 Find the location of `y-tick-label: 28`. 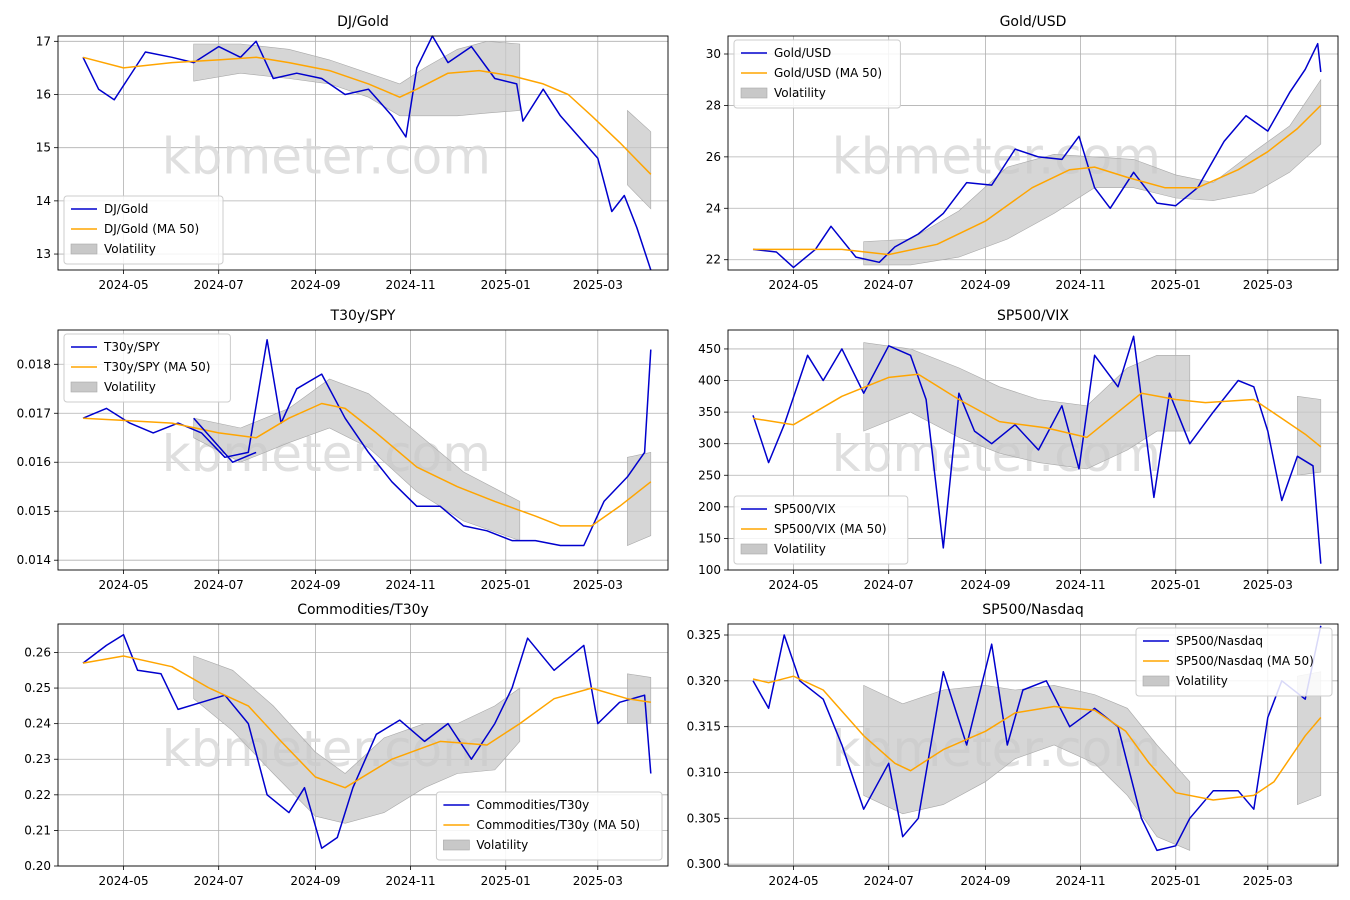

y-tick-label: 28 is located at coordinates (713, 105).